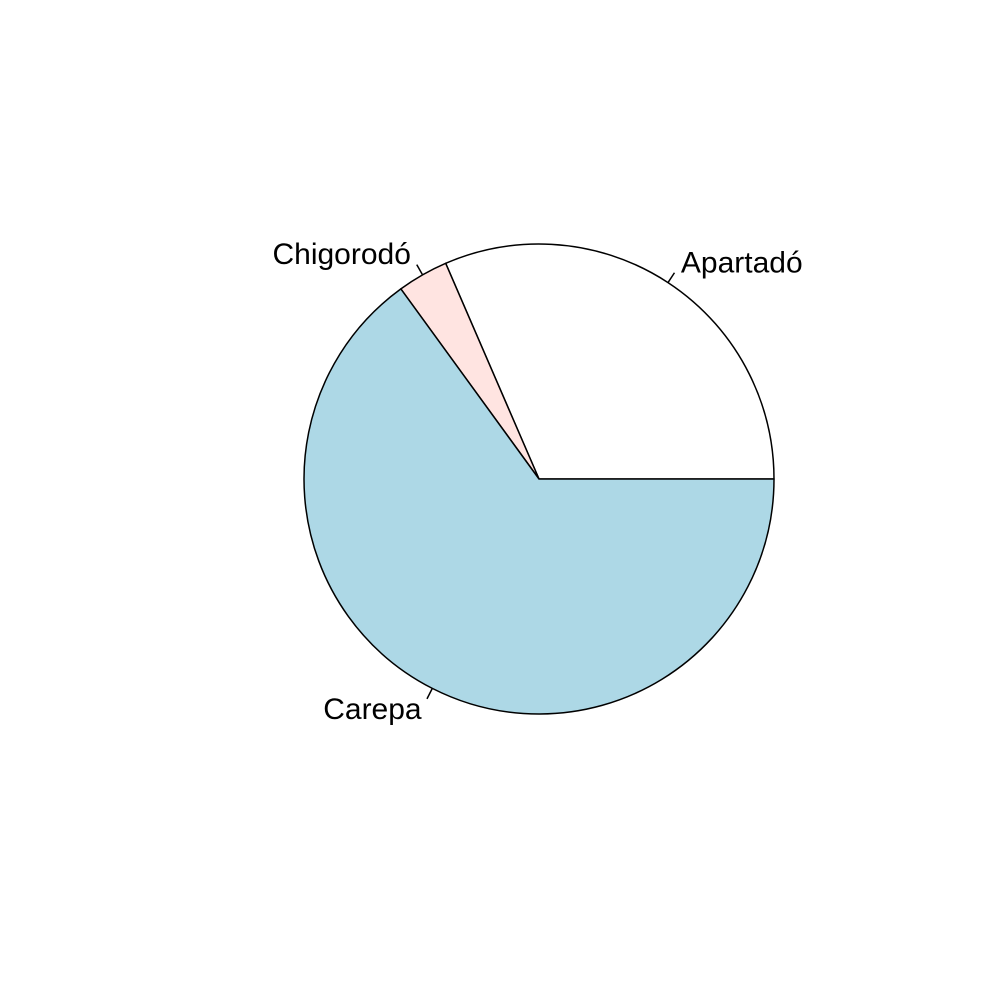 Image resolution: width=1000 pixels, height=1000 pixels. What do you see at coordinates (429, 694) in the screenshot?
I see `leader-line-carepa` at bounding box center [429, 694].